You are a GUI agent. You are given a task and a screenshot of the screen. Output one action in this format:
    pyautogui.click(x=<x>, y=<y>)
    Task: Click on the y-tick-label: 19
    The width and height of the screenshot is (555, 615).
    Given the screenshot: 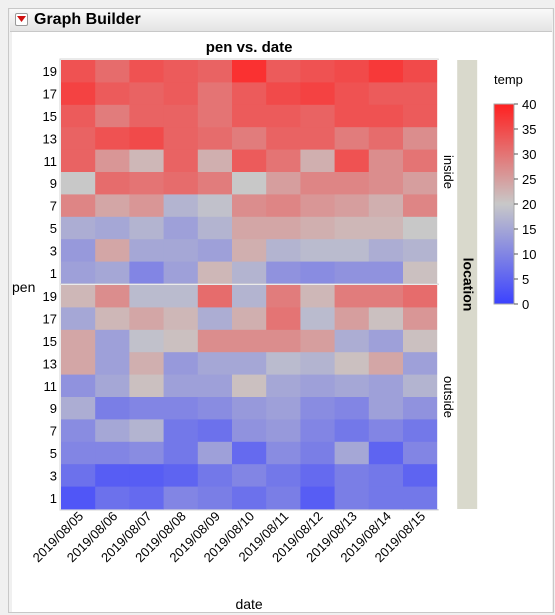 What is the action you would take?
    pyautogui.click(x=50, y=71)
    